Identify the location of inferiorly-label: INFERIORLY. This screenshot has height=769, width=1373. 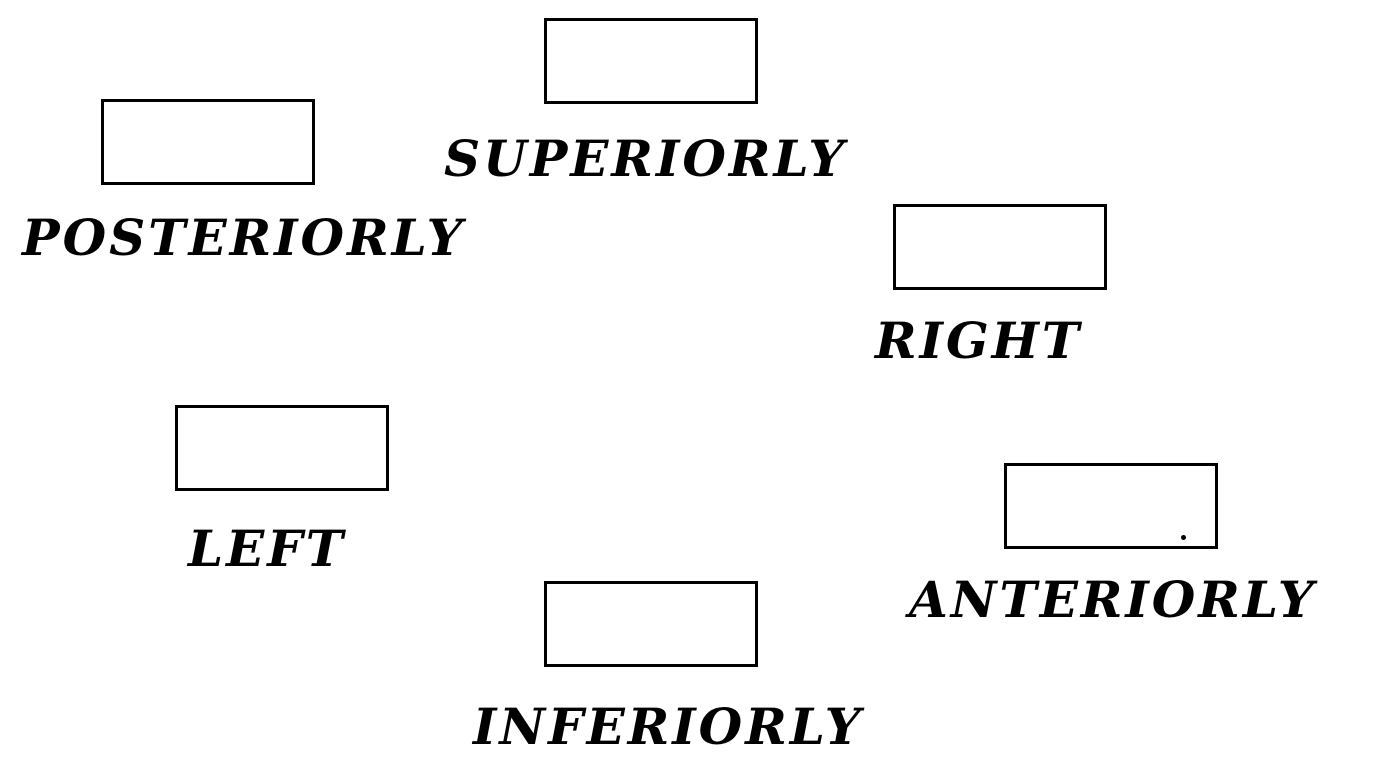
(668, 726).